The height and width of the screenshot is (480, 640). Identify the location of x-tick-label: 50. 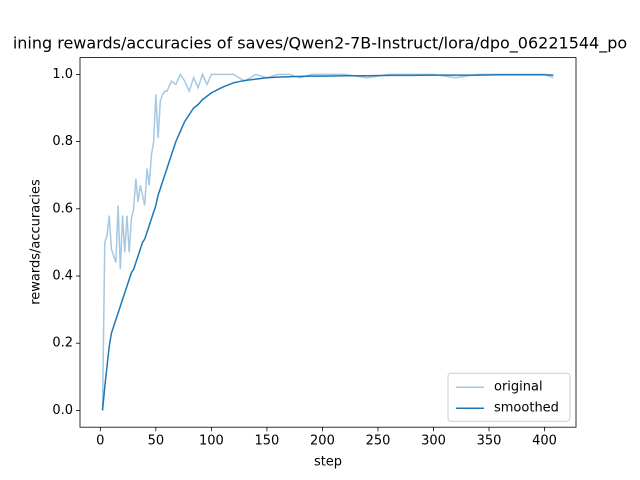
(156, 441).